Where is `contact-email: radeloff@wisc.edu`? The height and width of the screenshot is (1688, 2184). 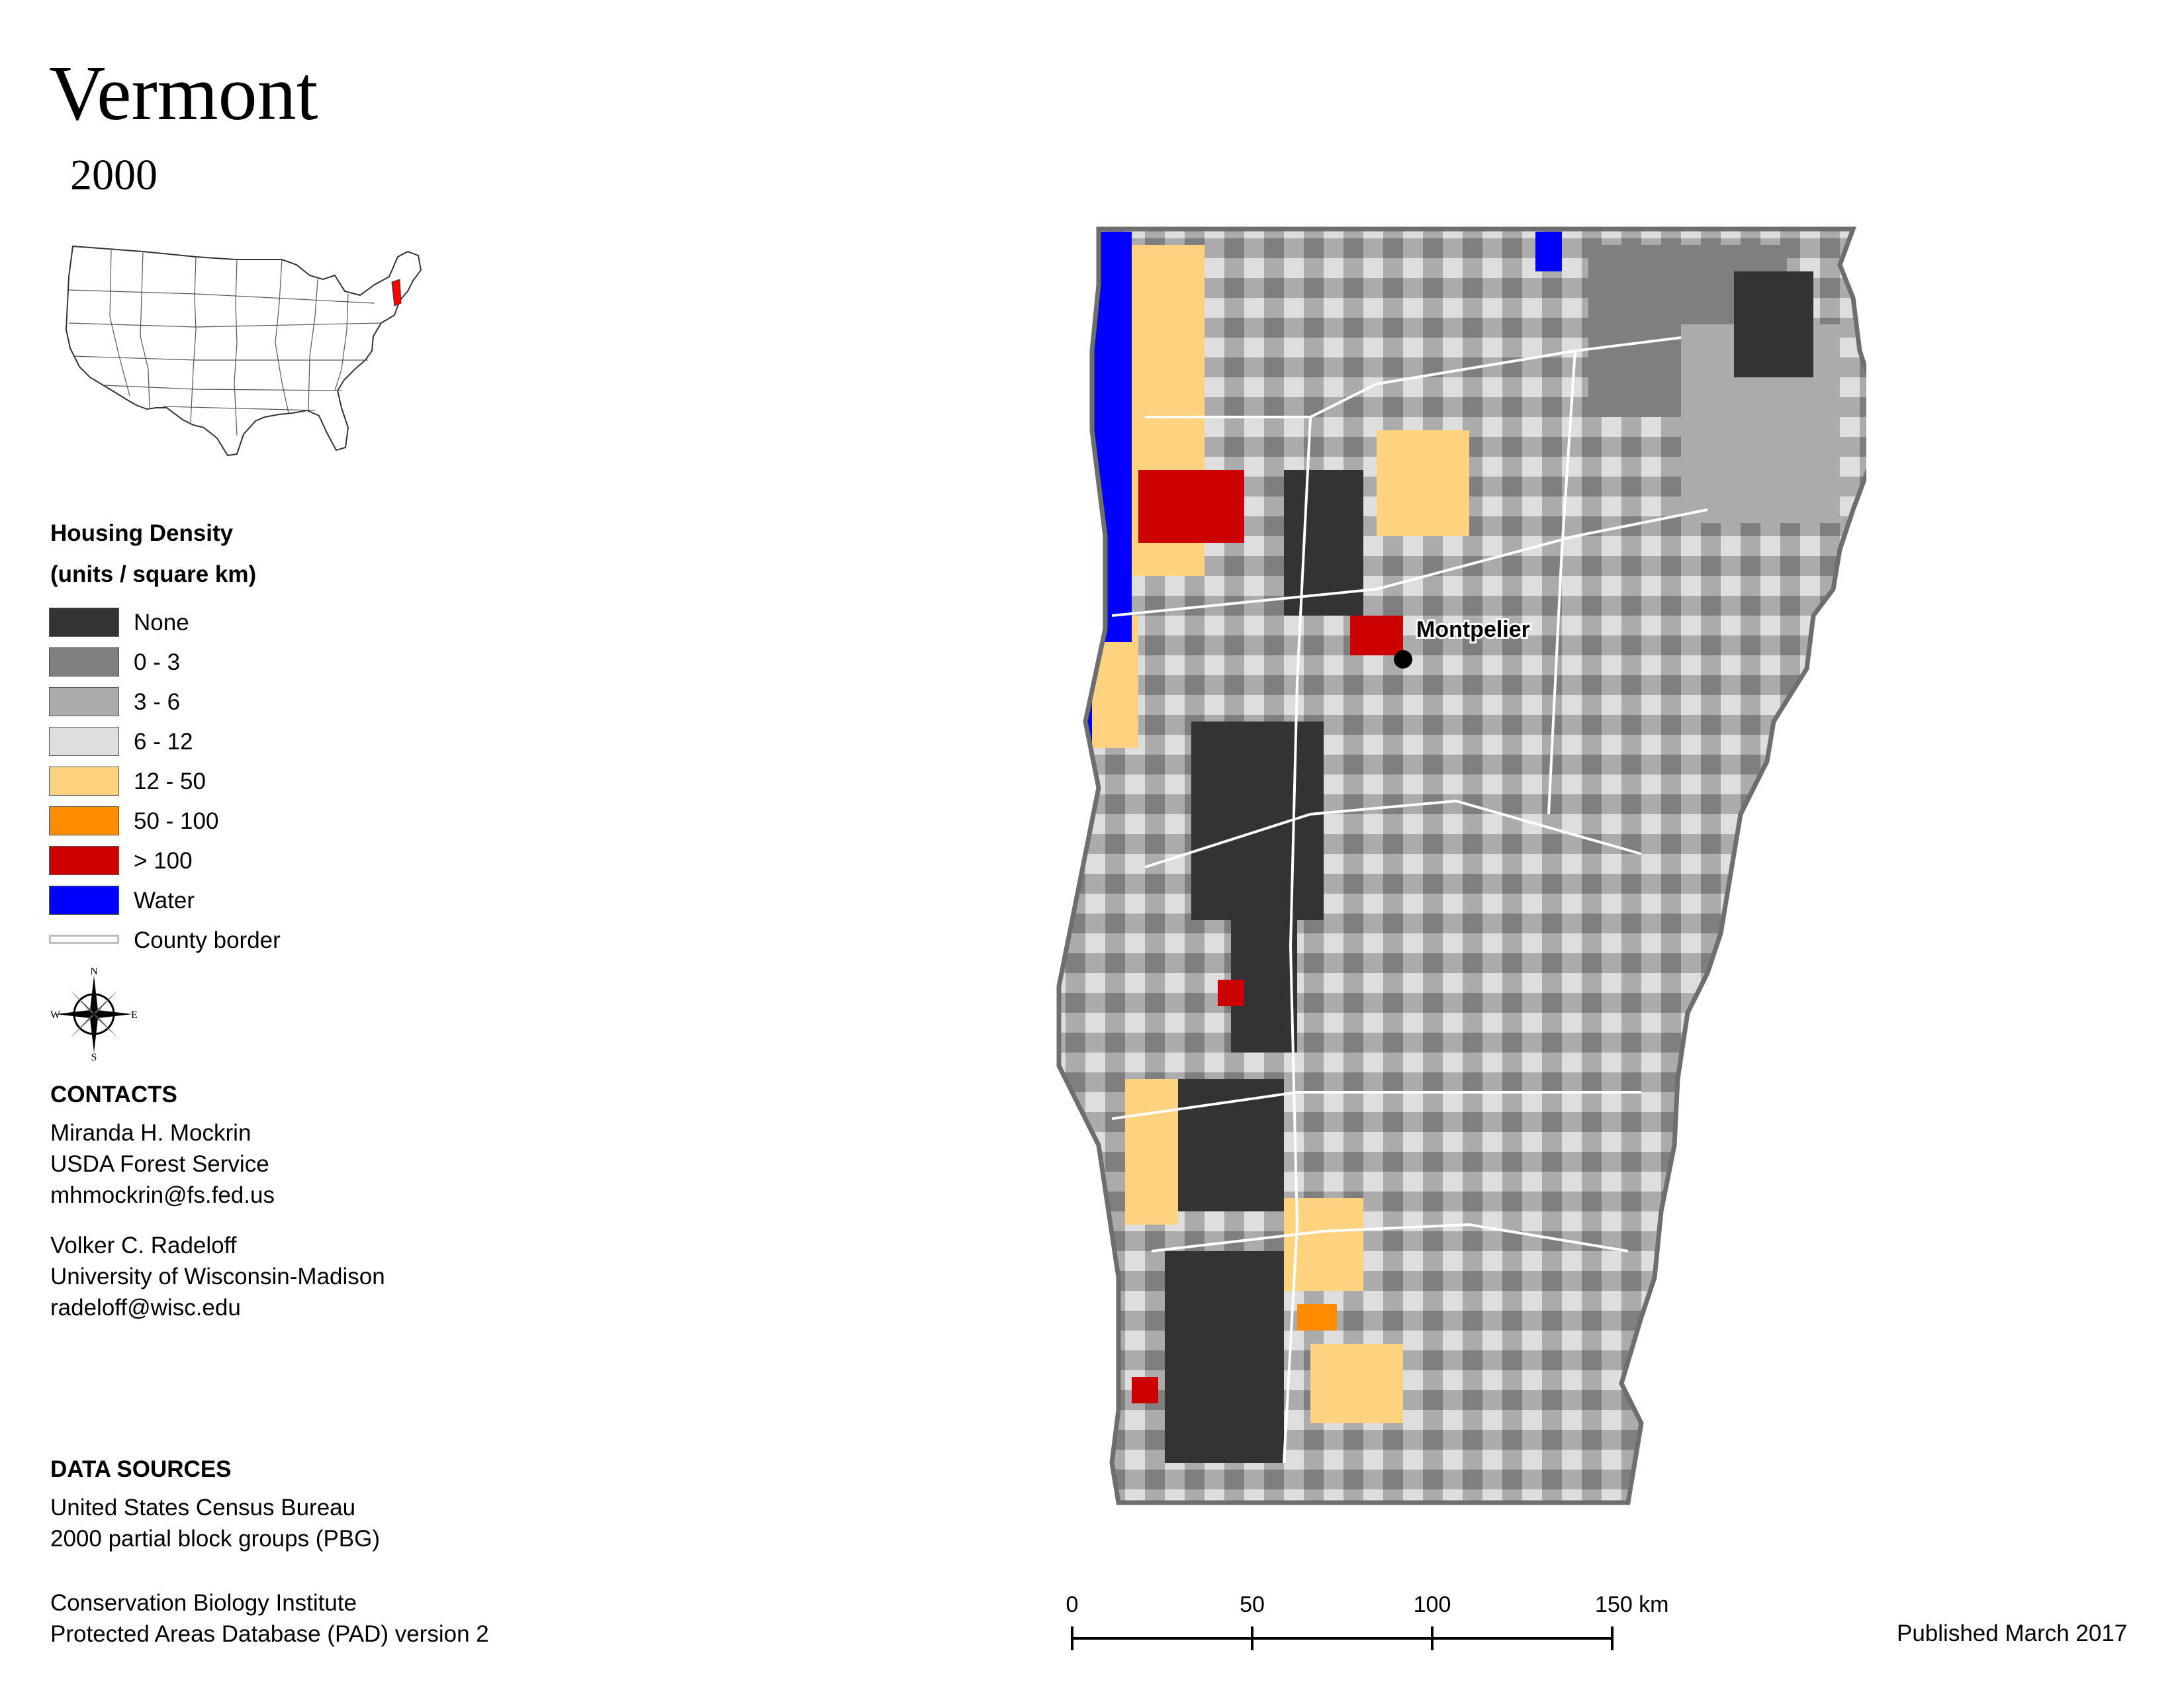 contact-email: radeloff@wisc.edu is located at coordinates (145, 1308).